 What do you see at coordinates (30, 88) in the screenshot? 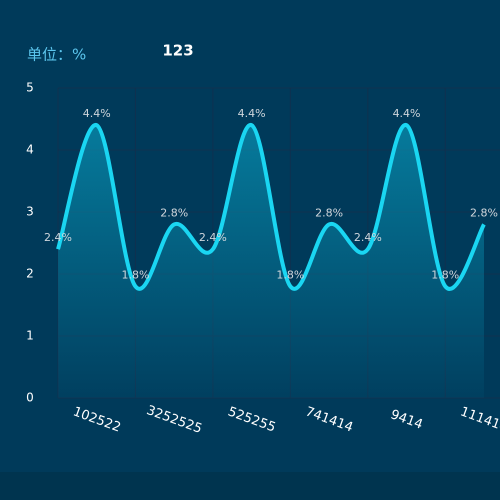
I see `y-tick-label: 5` at bounding box center [30, 88].